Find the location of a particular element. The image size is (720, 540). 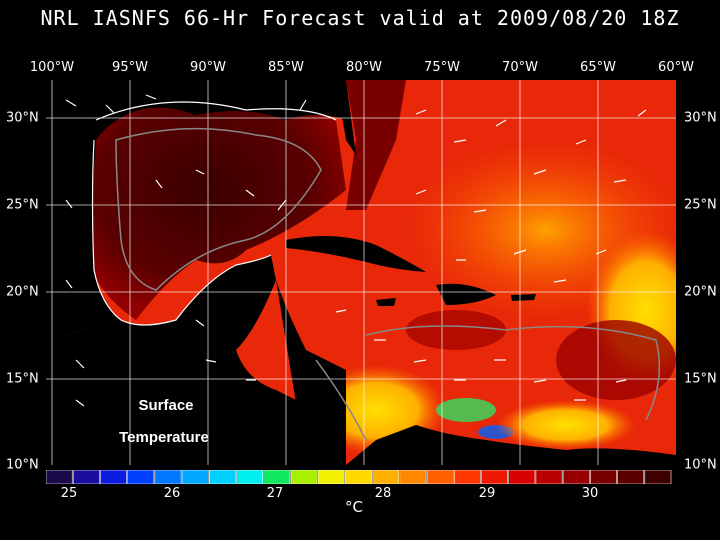

land-cuba is located at coordinates (356, 254).